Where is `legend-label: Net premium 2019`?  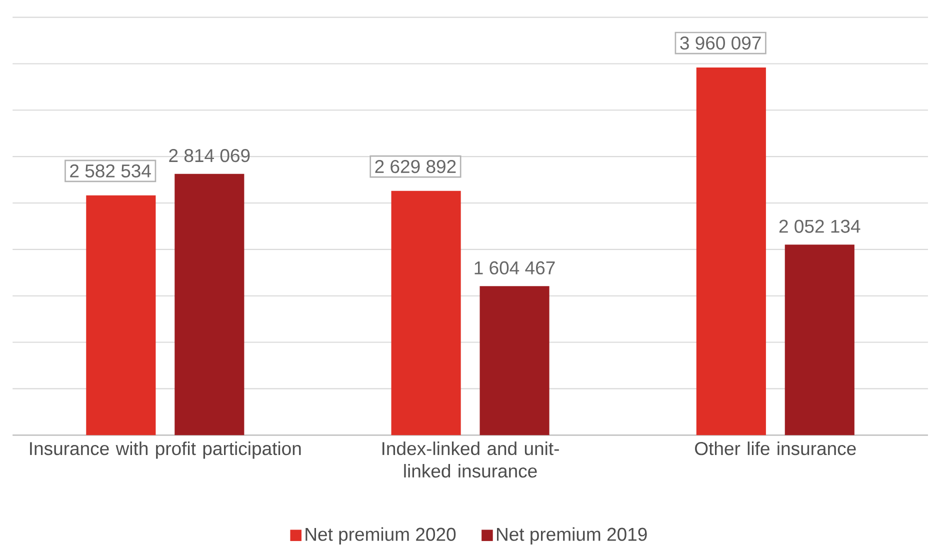 legend-label: Net premium 2019 is located at coordinates (572, 536).